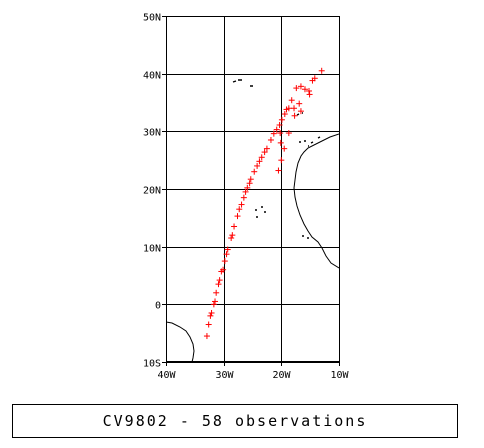  I want to click on lon-tick-label: 30W, so click(224, 375).